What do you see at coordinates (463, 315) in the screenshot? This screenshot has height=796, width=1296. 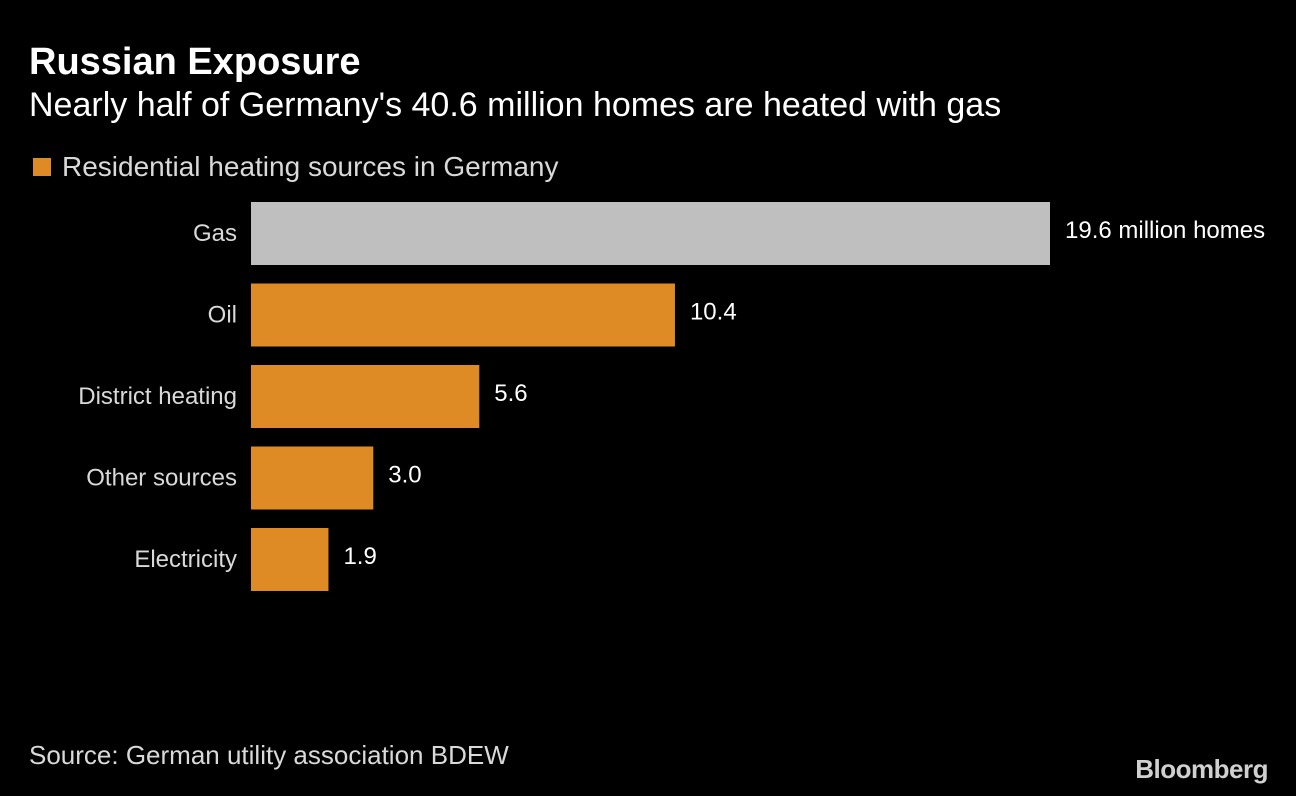 I see `bar-oil` at bounding box center [463, 315].